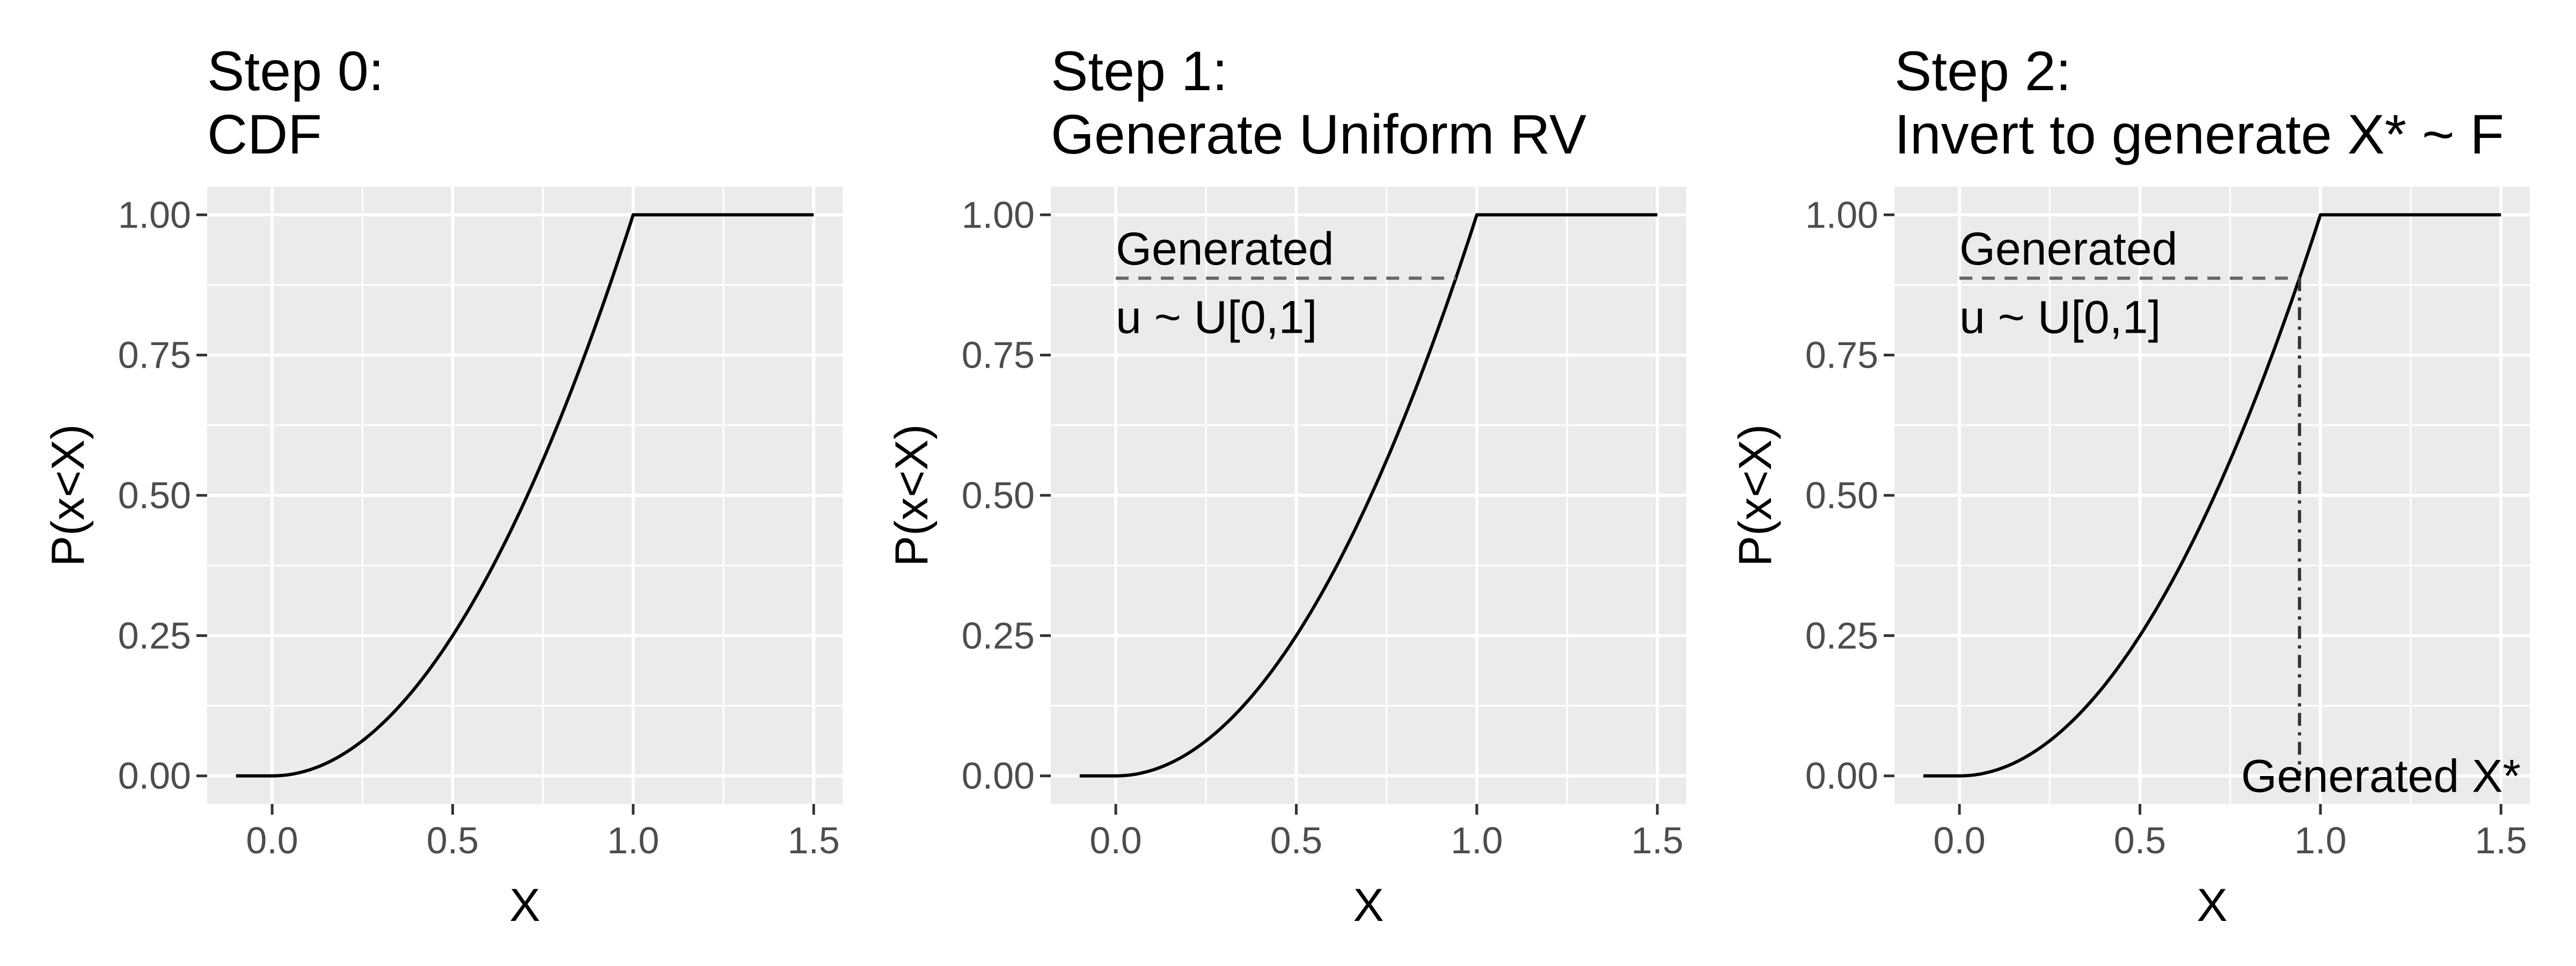 The width and height of the screenshot is (2576, 966). Describe the element at coordinates (1139, 71) in the screenshot. I see `chart-title: Step 1:` at that location.